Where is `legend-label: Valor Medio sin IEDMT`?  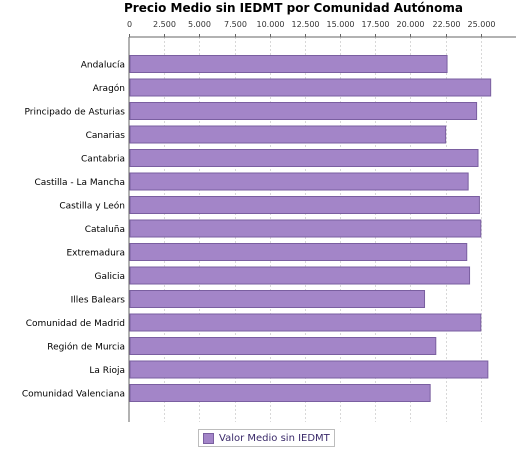
legend-label: Valor Medio sin IEDMT is located at coordinates (274, 438).